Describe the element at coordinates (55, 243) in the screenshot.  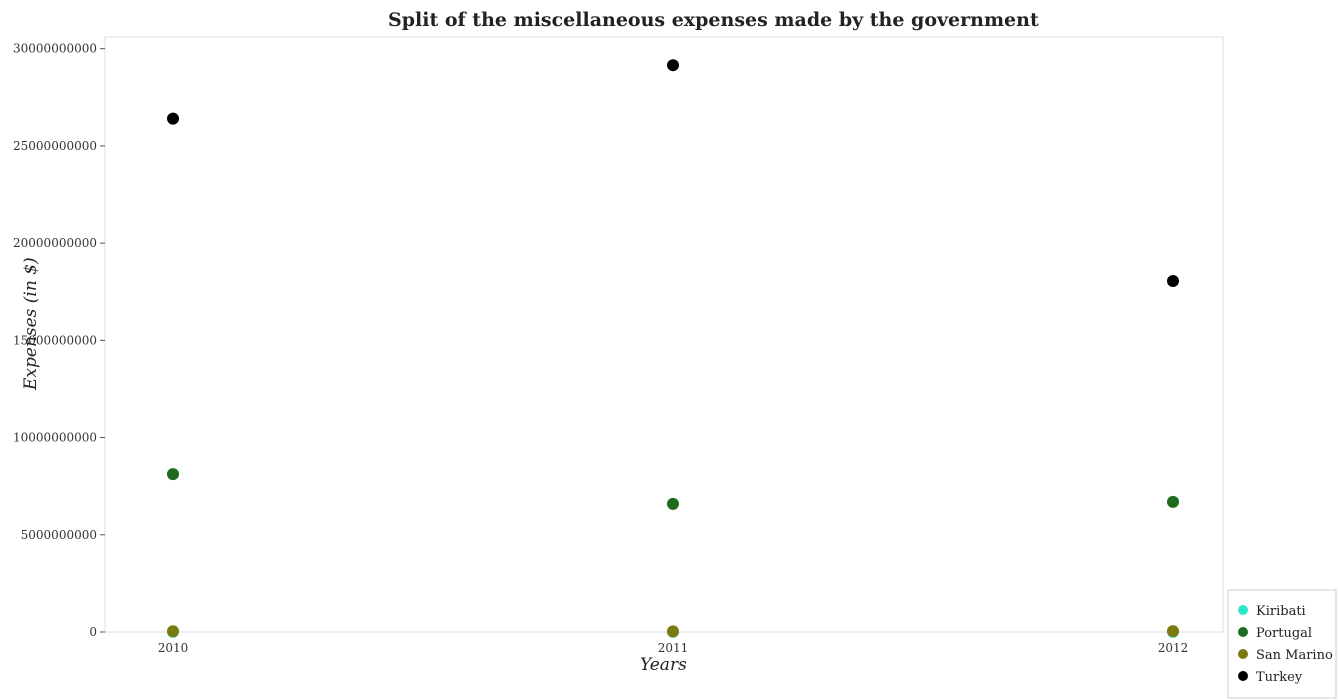
I see `y-tick-label: 20000000000` at that location.